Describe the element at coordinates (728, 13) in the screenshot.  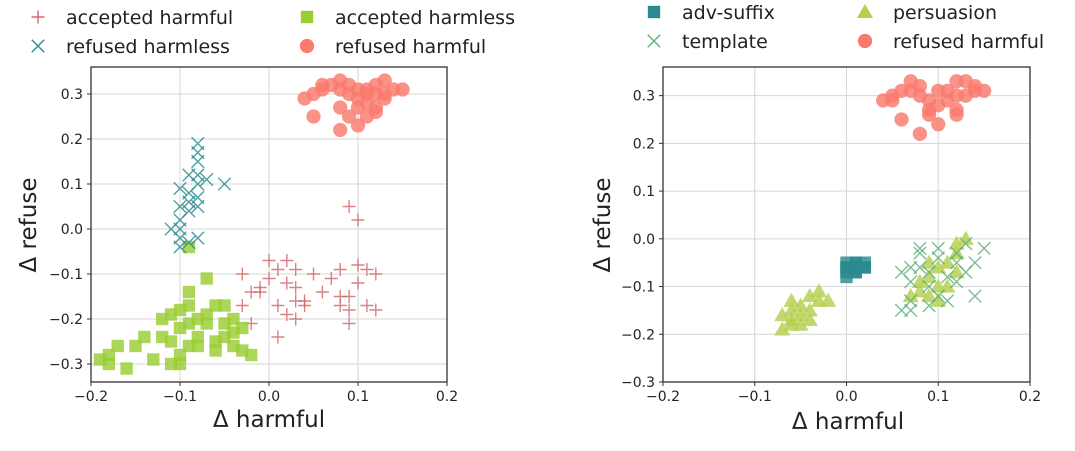
I see `legend-label: adv-suffix` at that location.